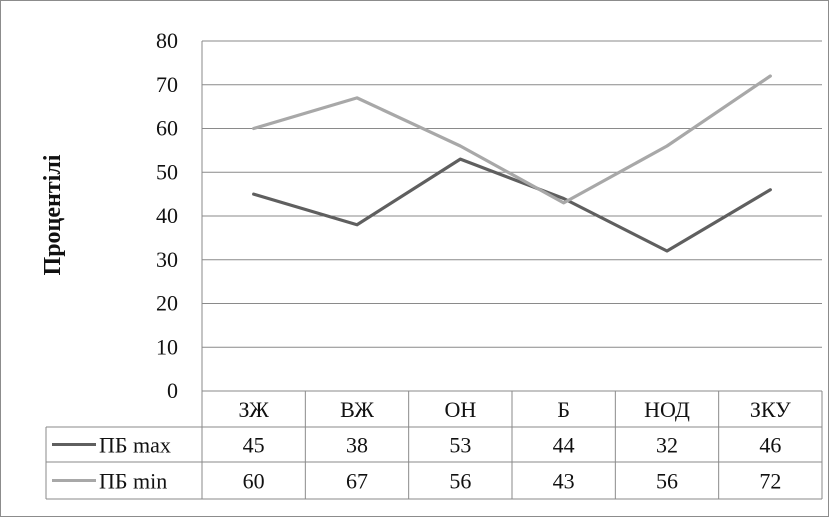 The width and height of the screenshot is (829, 517). I want to click on y-tick-label: 50, so click(167, 171).